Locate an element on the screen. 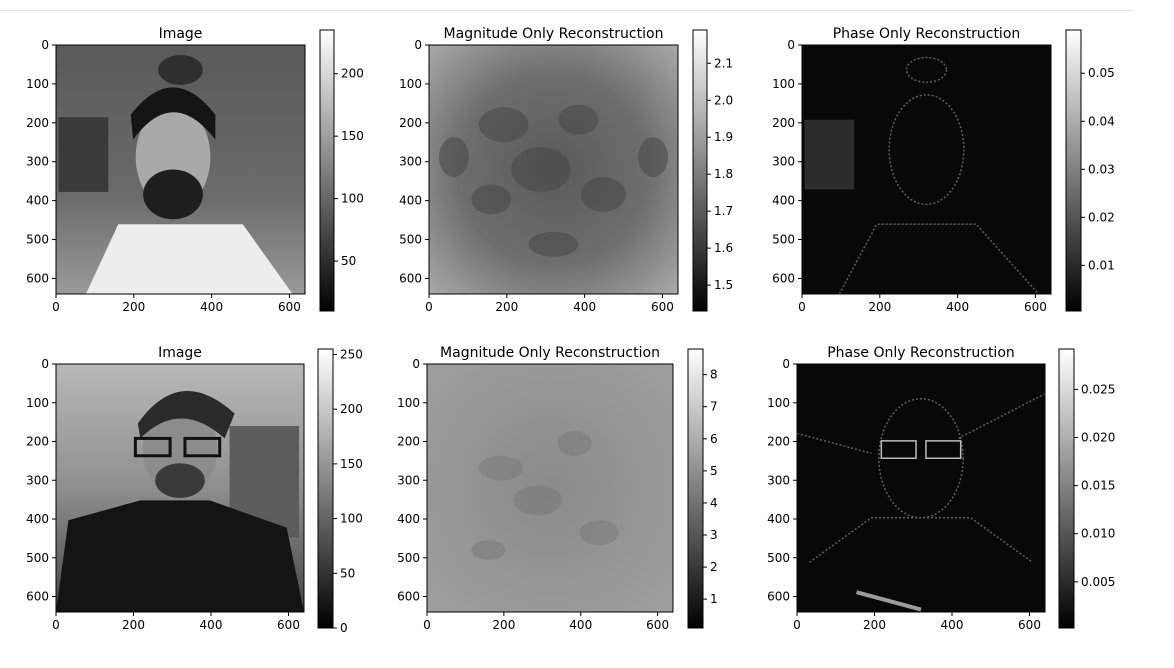 This screenshot has width=1174, height=668. image-background is located at coordinates (921, 488).